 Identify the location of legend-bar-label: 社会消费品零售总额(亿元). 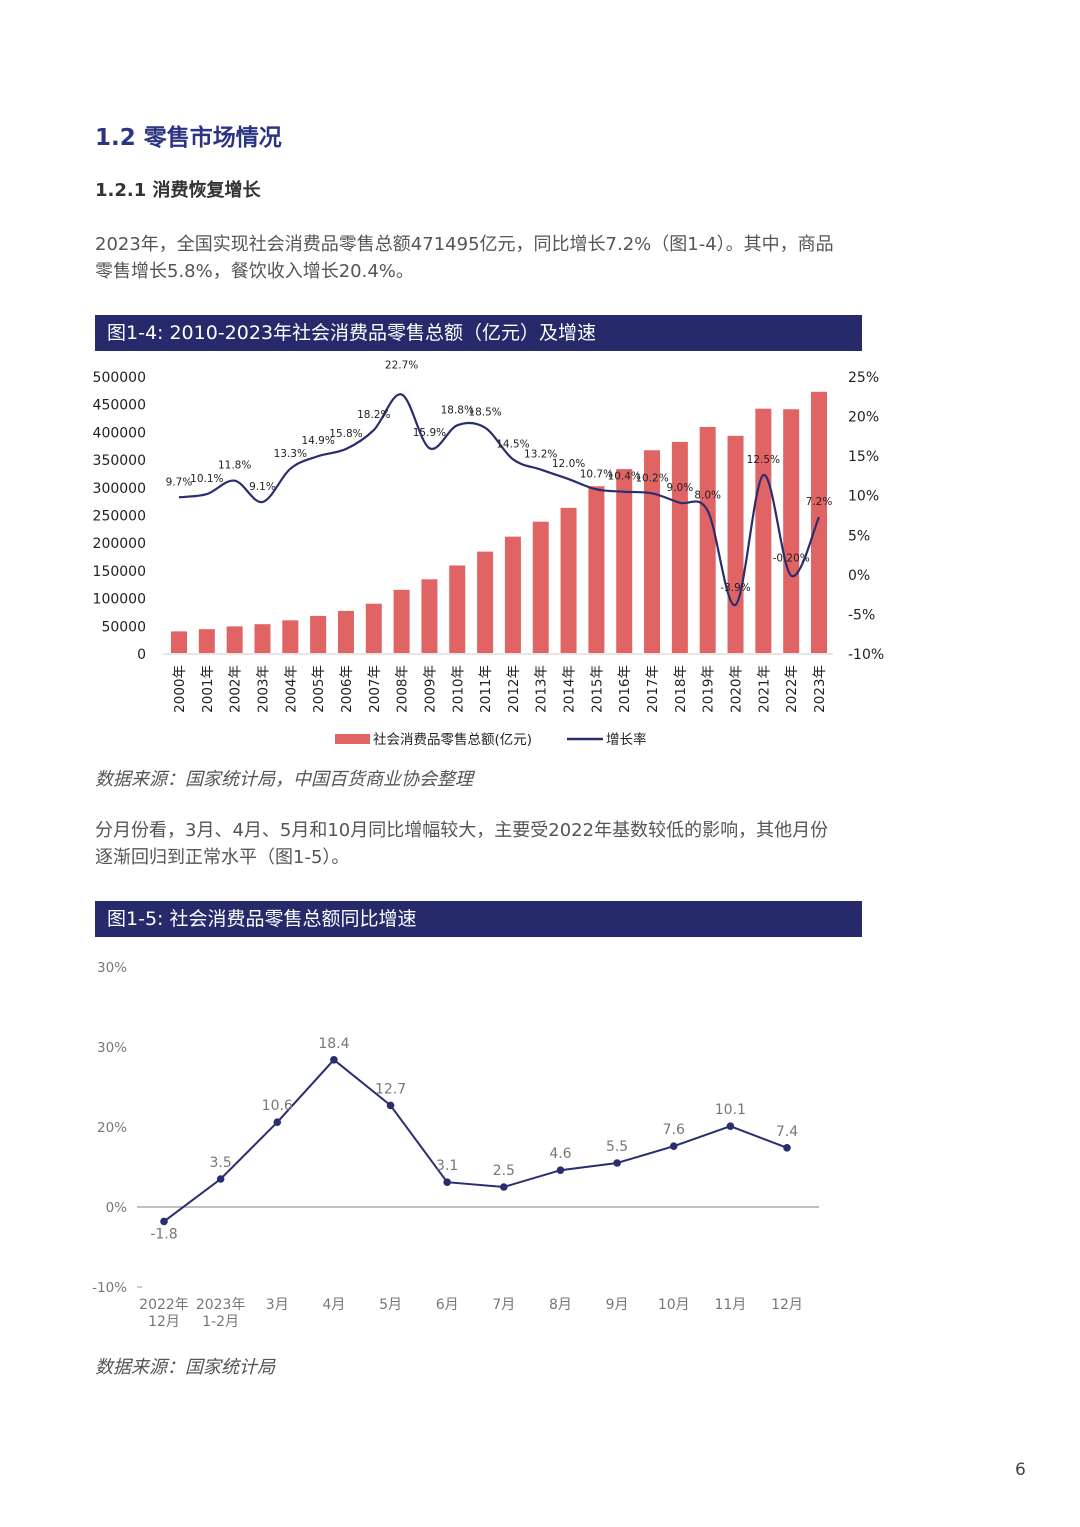
(452, 740).